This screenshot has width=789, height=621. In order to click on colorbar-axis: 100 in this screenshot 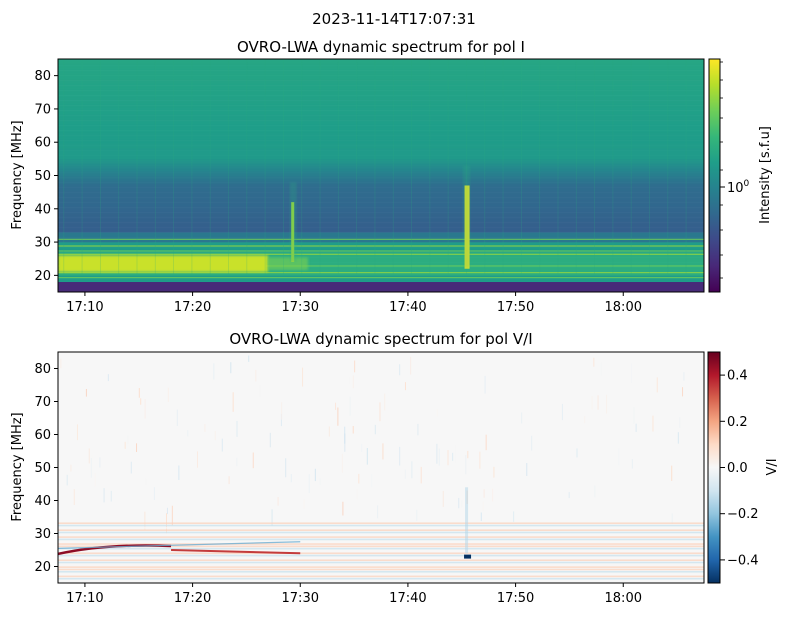, I will do `click(735, 170)`.